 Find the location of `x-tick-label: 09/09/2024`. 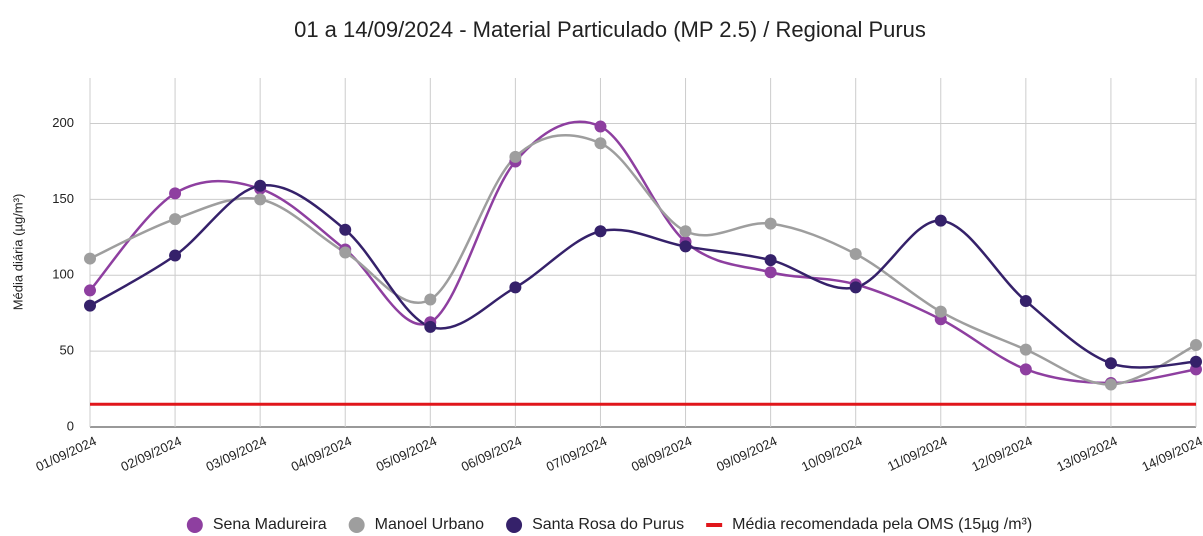

x-tick-label: 09/09/2024 is located at coordinates (746, 453).